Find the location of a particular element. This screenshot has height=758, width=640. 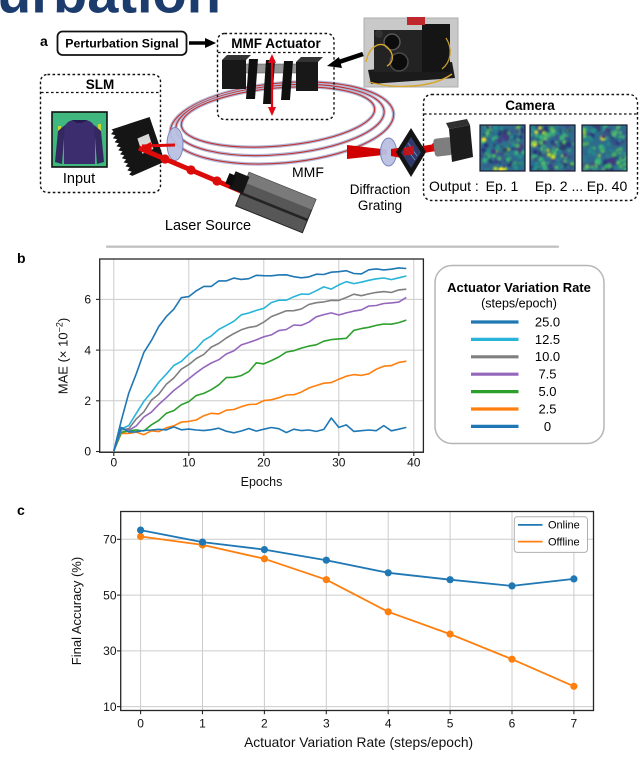

svg-text: 7.5 is located at coordinates (547, 374).